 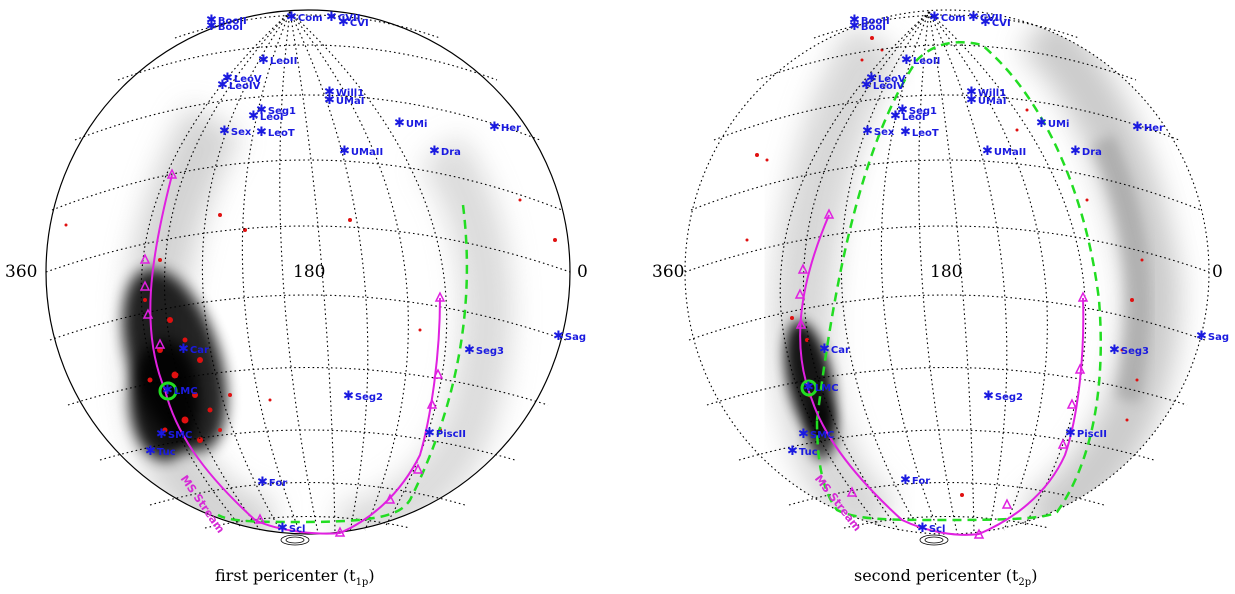 I want to click on caption-first-pericenter: first pericenter (t1p), so click(x=295, y=577).